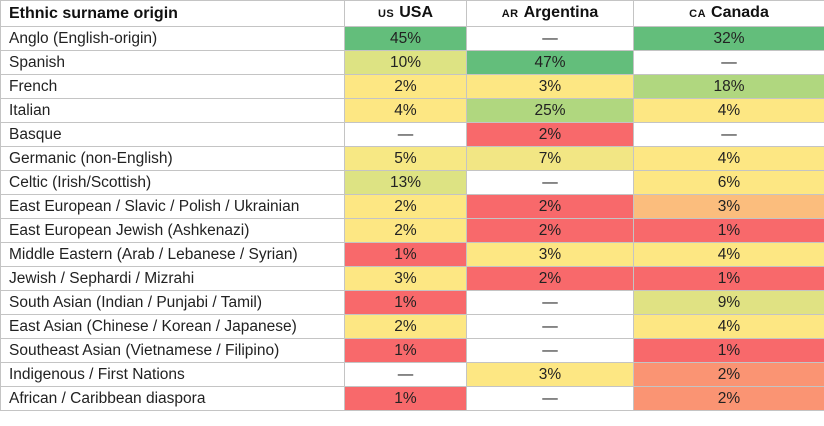 This screenshot has height=426, width=824. I want to click on table-row: Indigenous / First Nations —3% 2%, so click(412, 374).